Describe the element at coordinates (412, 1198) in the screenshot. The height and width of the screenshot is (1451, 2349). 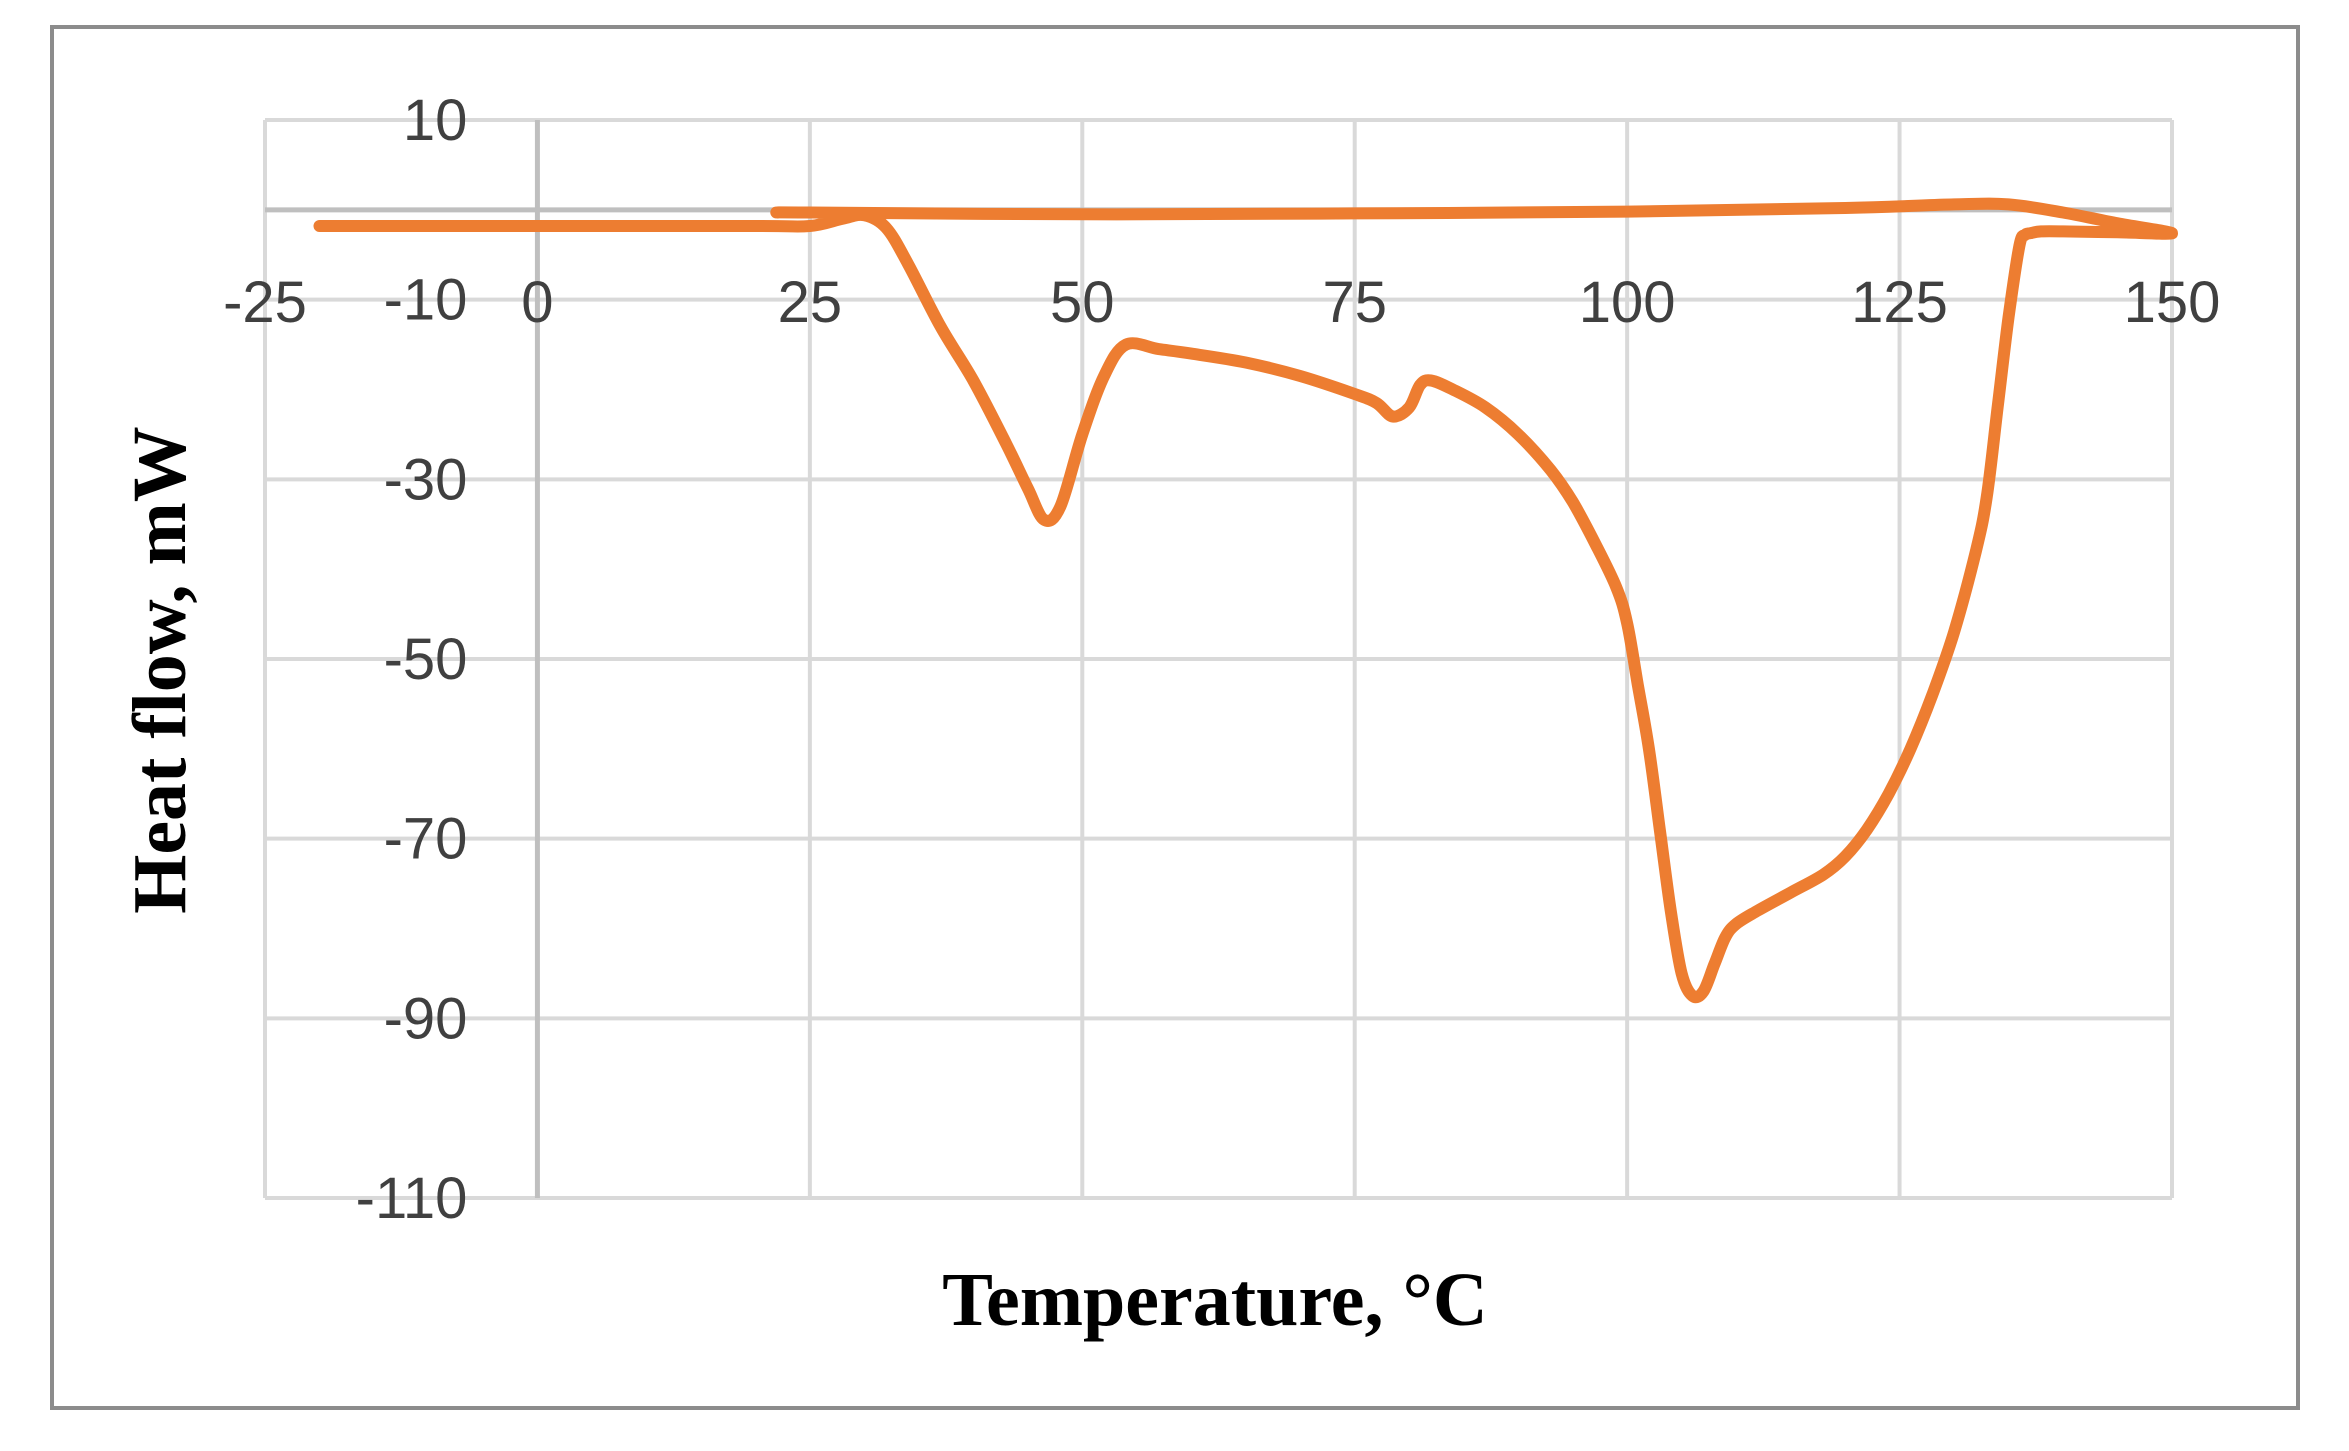
I see `y-tick-label: -110` at that location.